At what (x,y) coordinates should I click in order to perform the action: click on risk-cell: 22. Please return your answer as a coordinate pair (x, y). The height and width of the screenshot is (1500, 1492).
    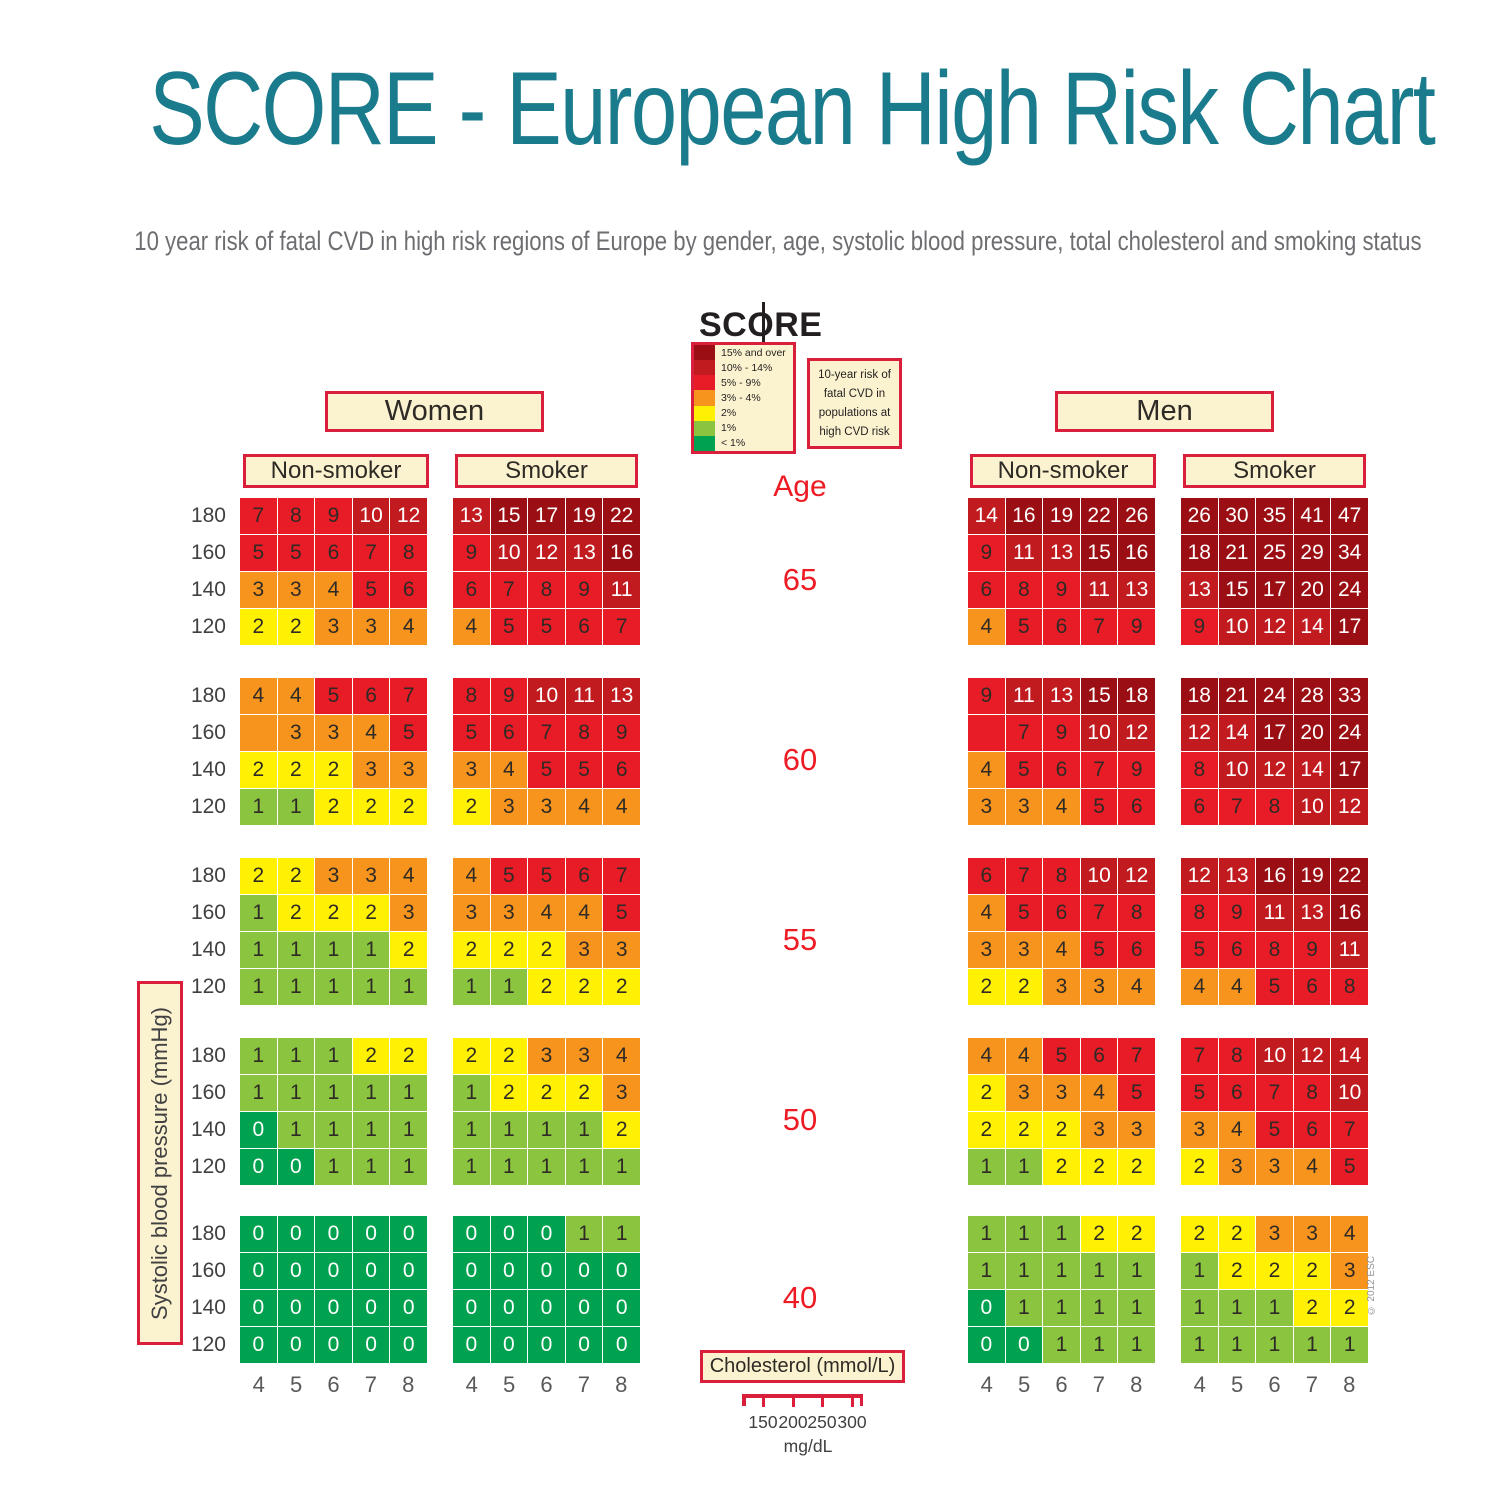
    Looking at the image, I should click on (621, 516).